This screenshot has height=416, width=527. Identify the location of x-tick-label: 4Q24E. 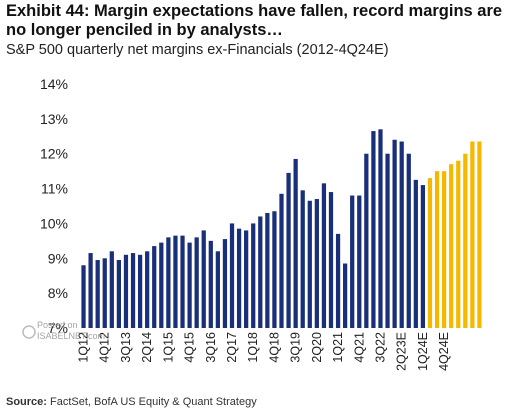
(444, 351).